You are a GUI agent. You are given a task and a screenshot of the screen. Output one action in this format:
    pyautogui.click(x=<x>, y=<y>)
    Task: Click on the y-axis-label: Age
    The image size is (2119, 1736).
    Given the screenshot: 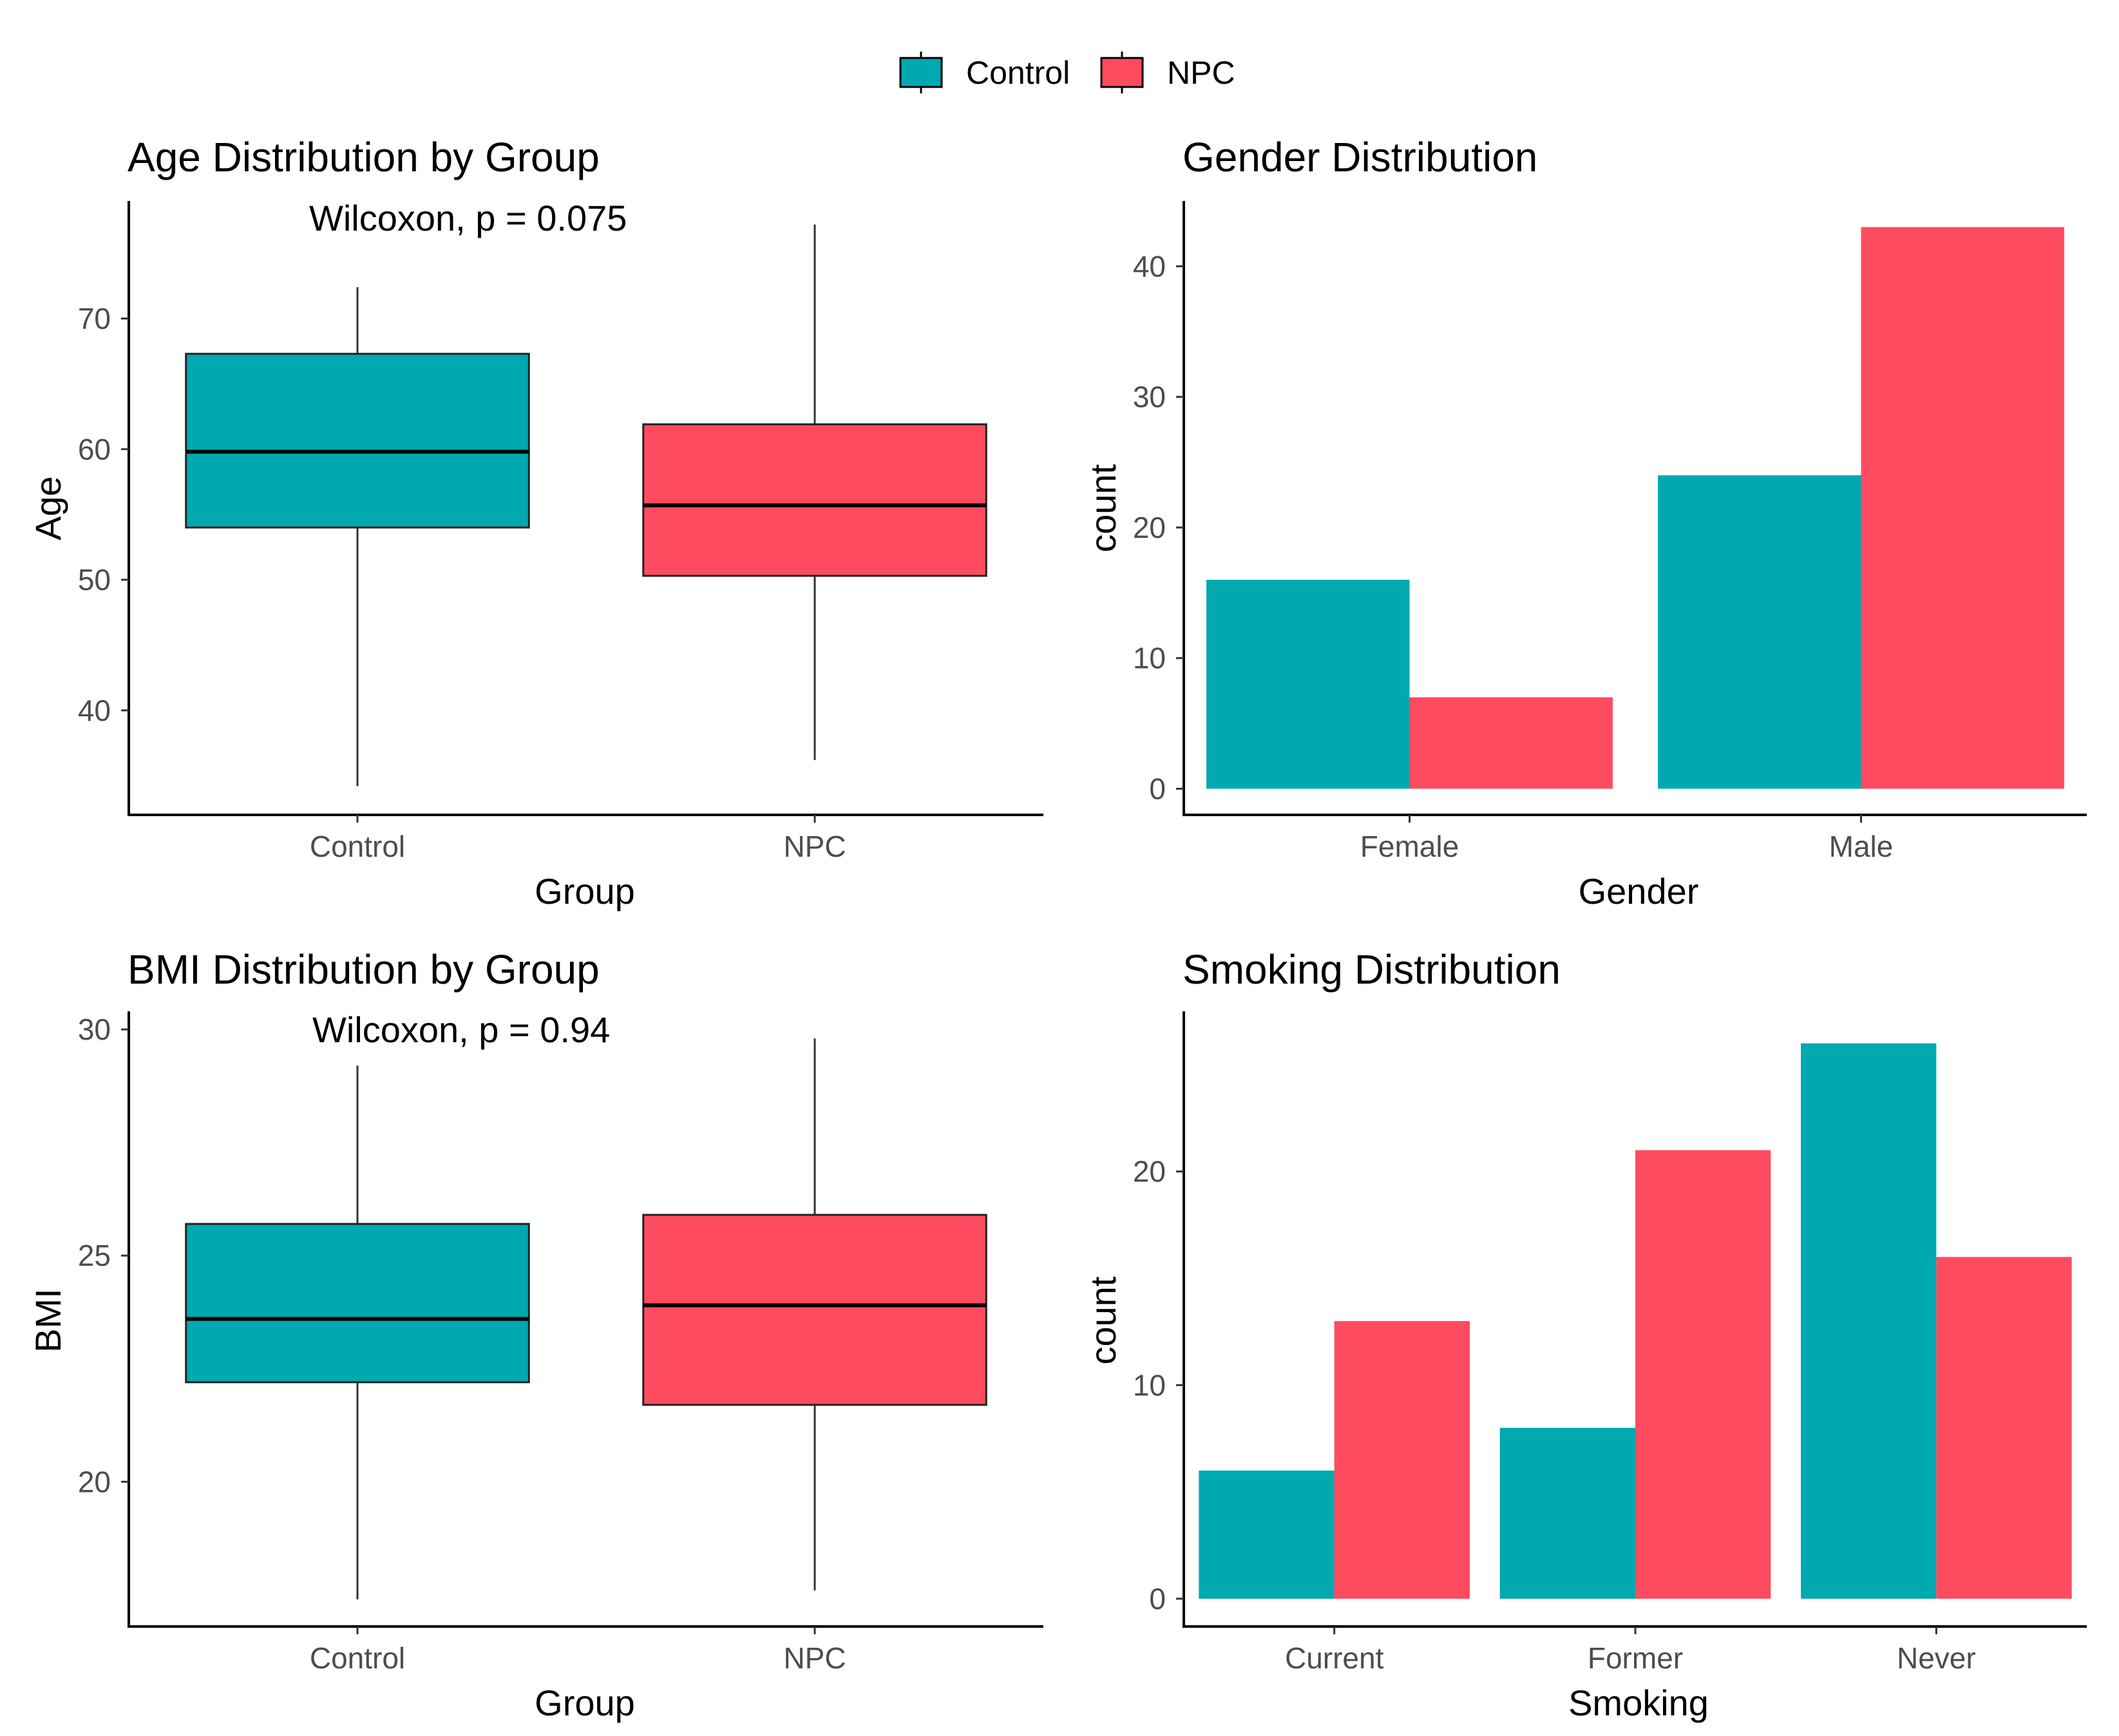 What is the action you would take?
    pyautogui.click(x=48, y=508)
    